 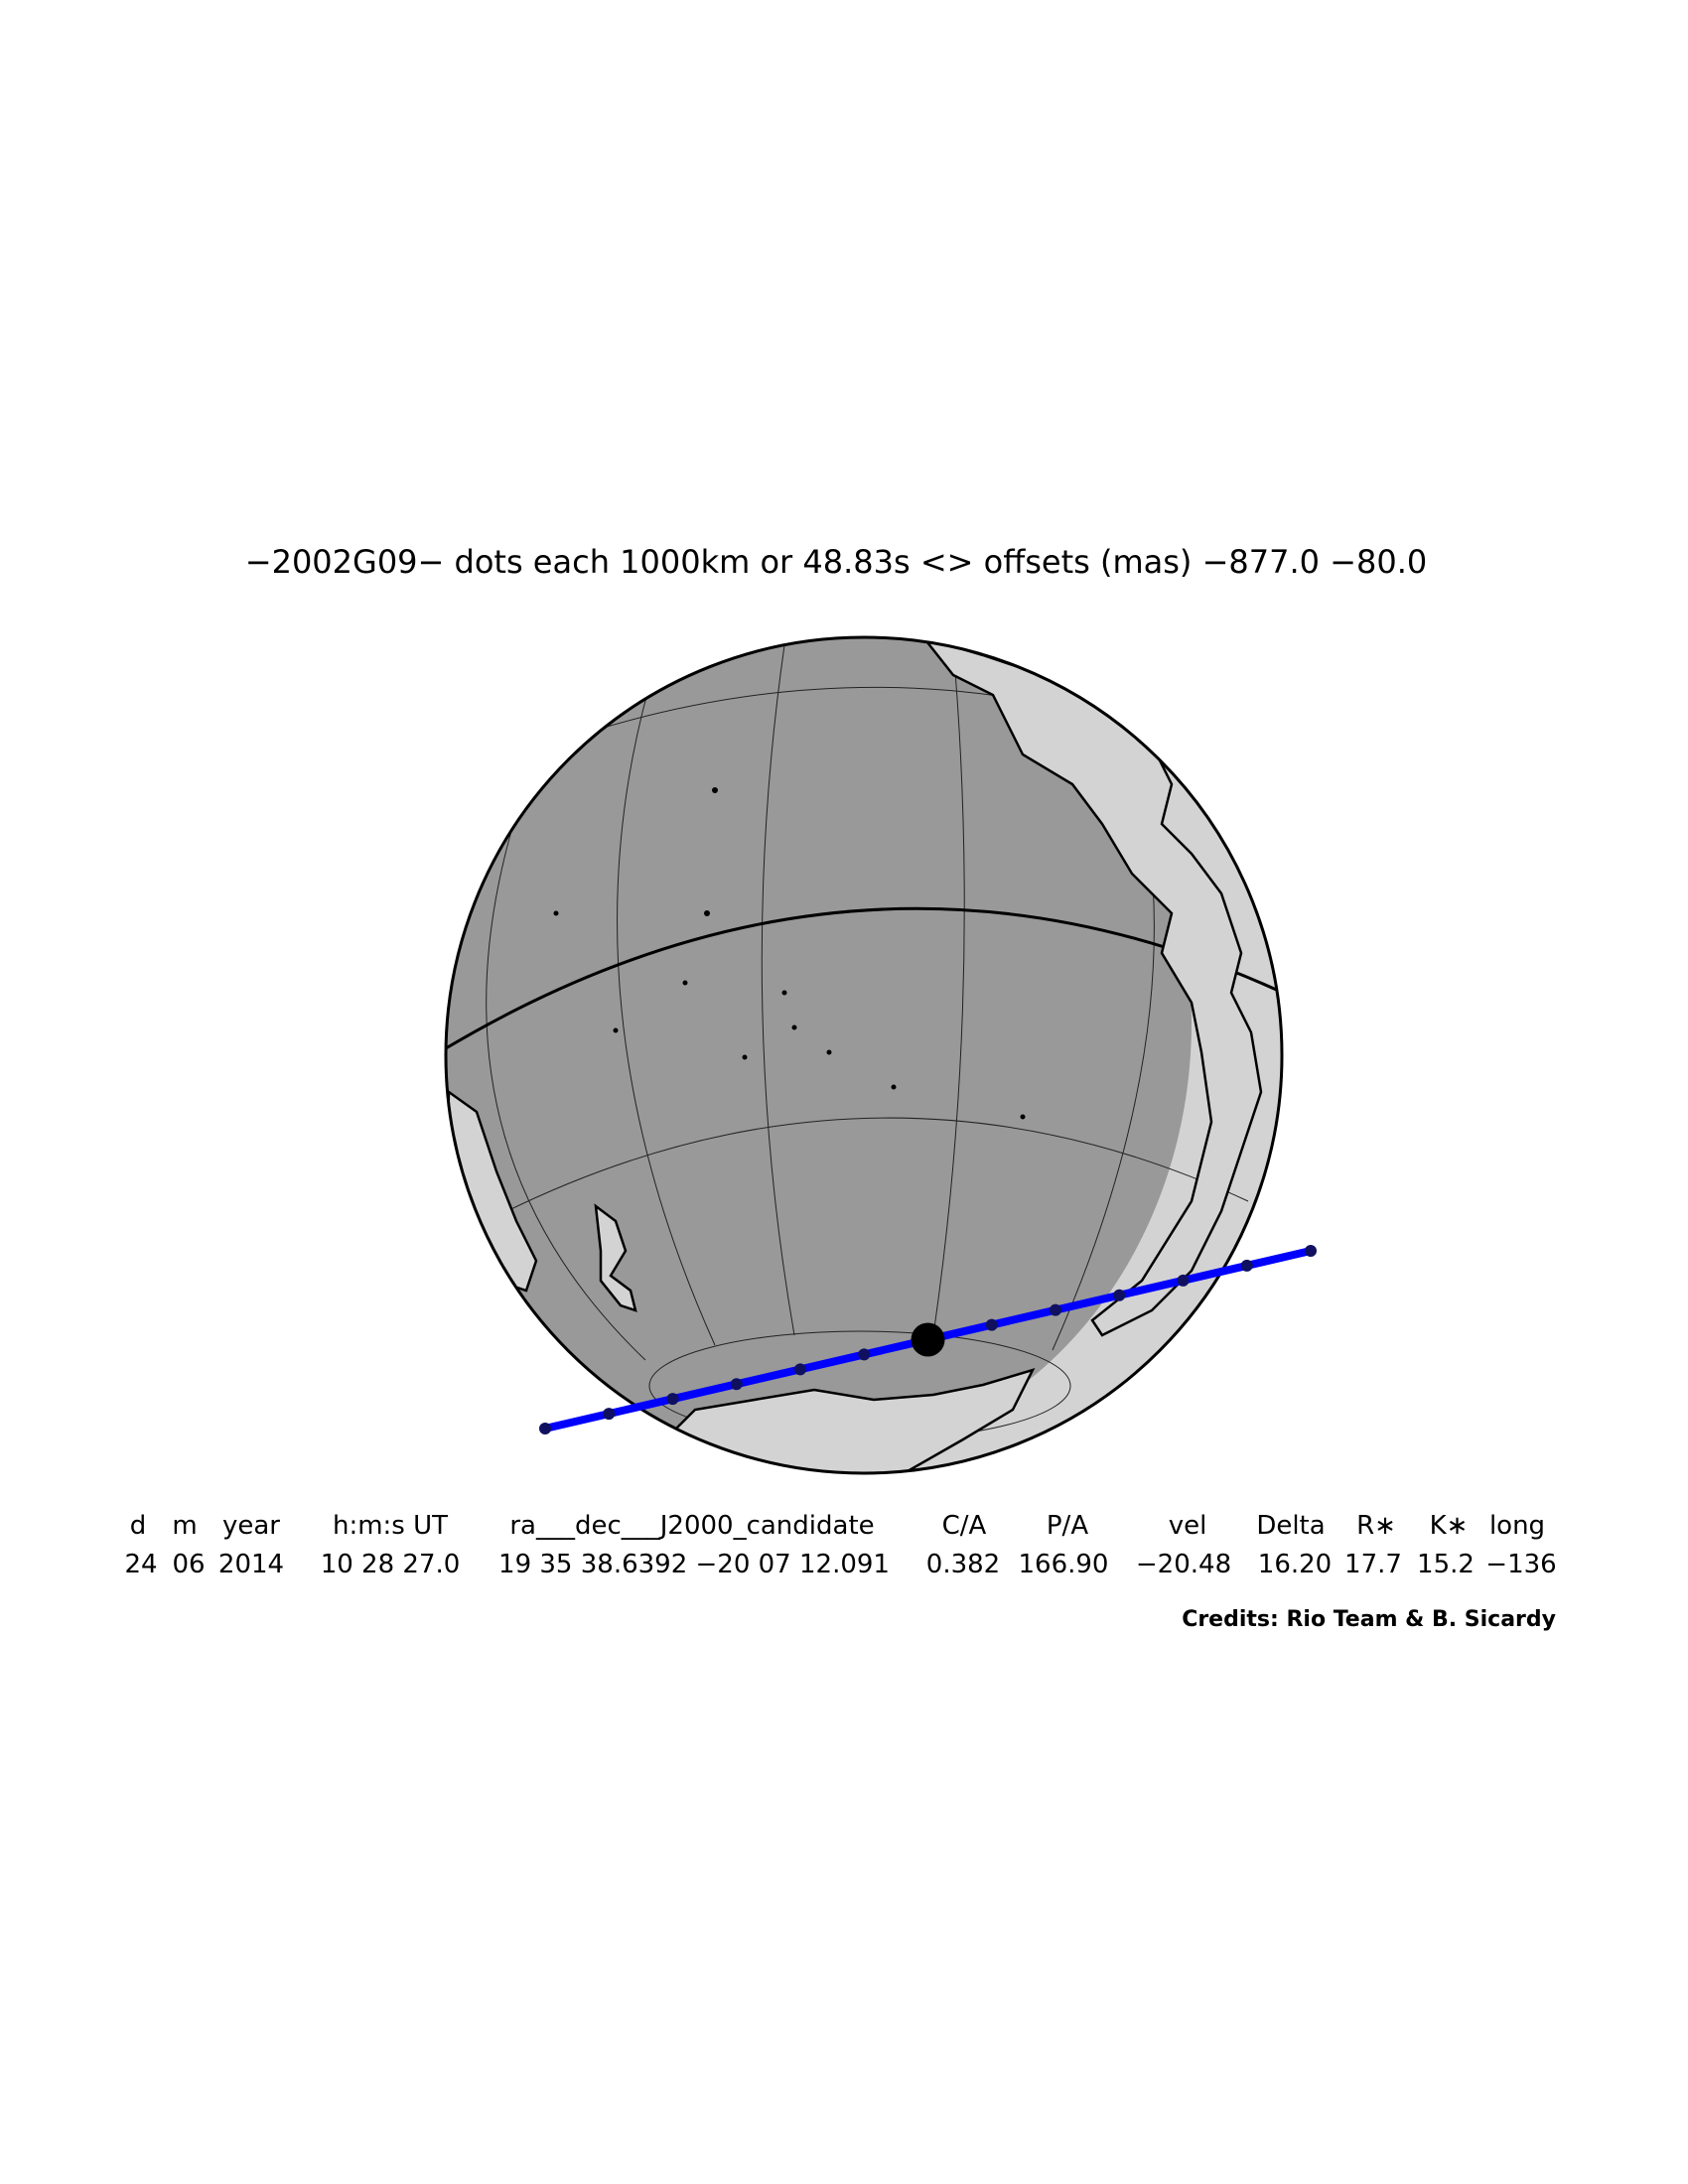 I want to click on value-radec: 19 35 38.6392 −20 07 12.091, so click(x=694, y=1564).